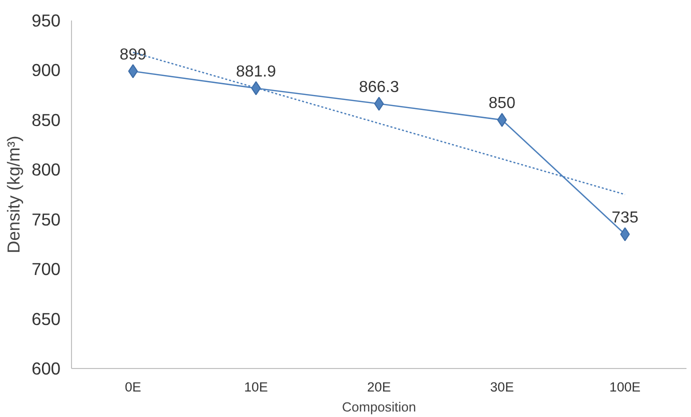 Image resolution: width=691 pixels, height=417 pixels. I want to click on data-label: 735, so click(625, 217).